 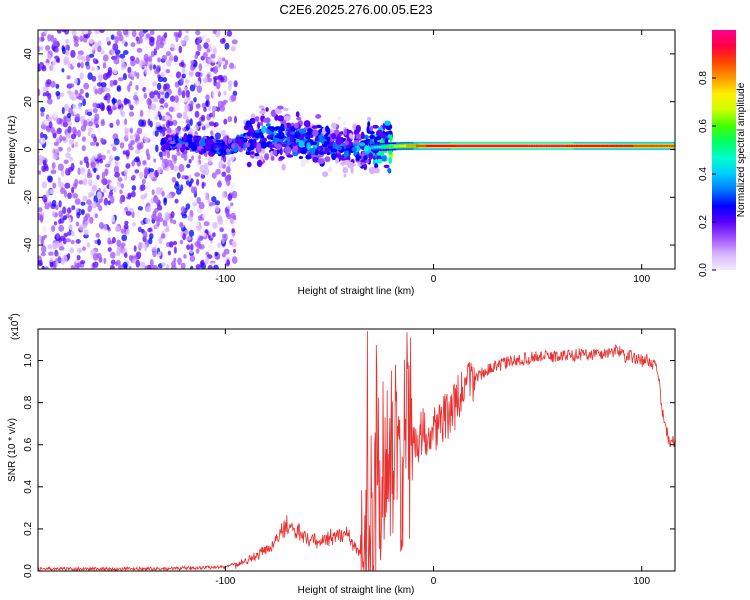 I want to click on y-tick-label: 0.4, so click(x=28, y=486).